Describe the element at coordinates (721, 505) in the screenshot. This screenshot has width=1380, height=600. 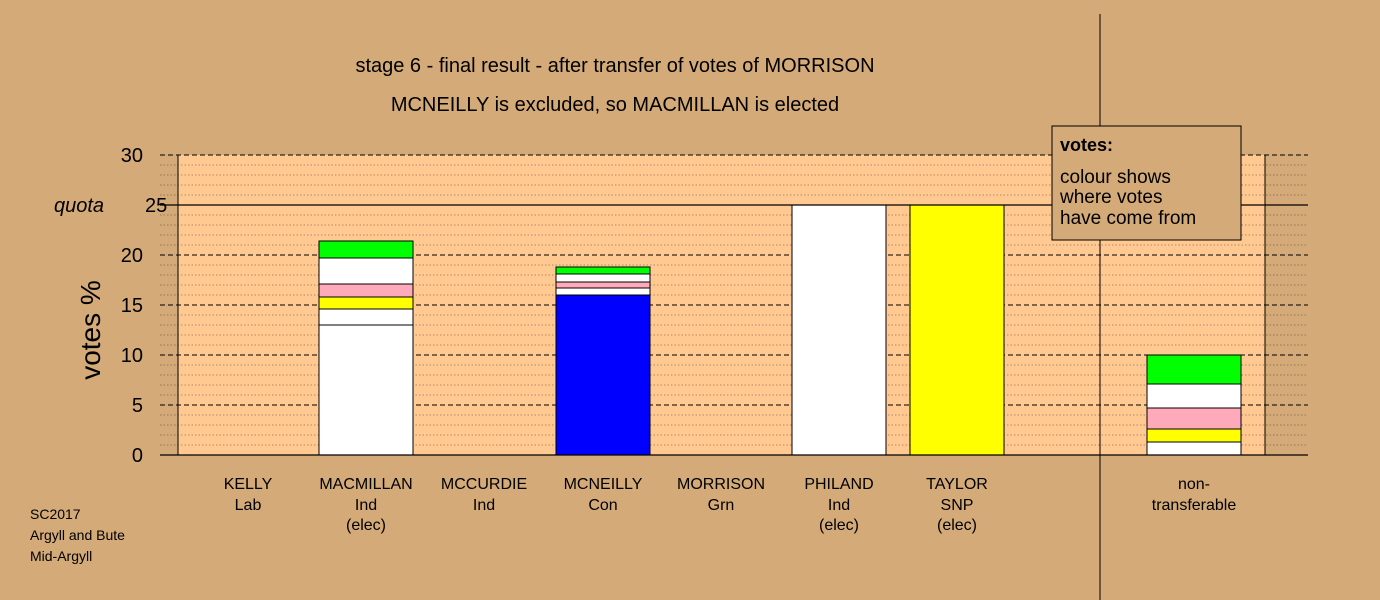
I see `candidate-party: Grn` at that location.